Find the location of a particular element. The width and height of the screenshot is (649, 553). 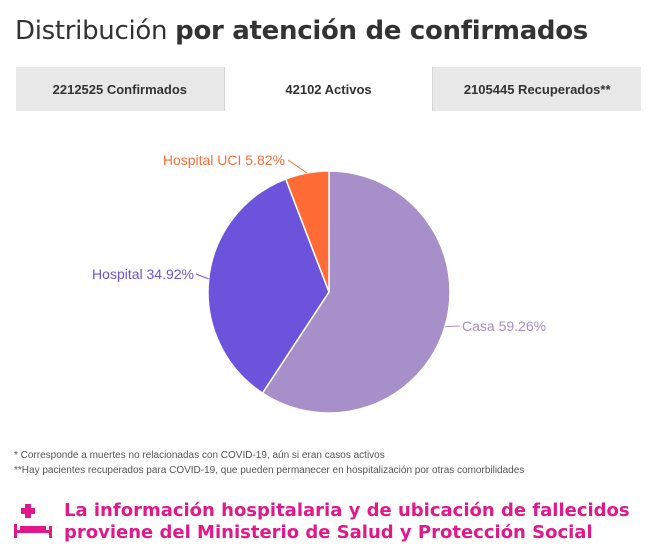

title-bold: por atención de confirmados is located at coordinates (381, 31).